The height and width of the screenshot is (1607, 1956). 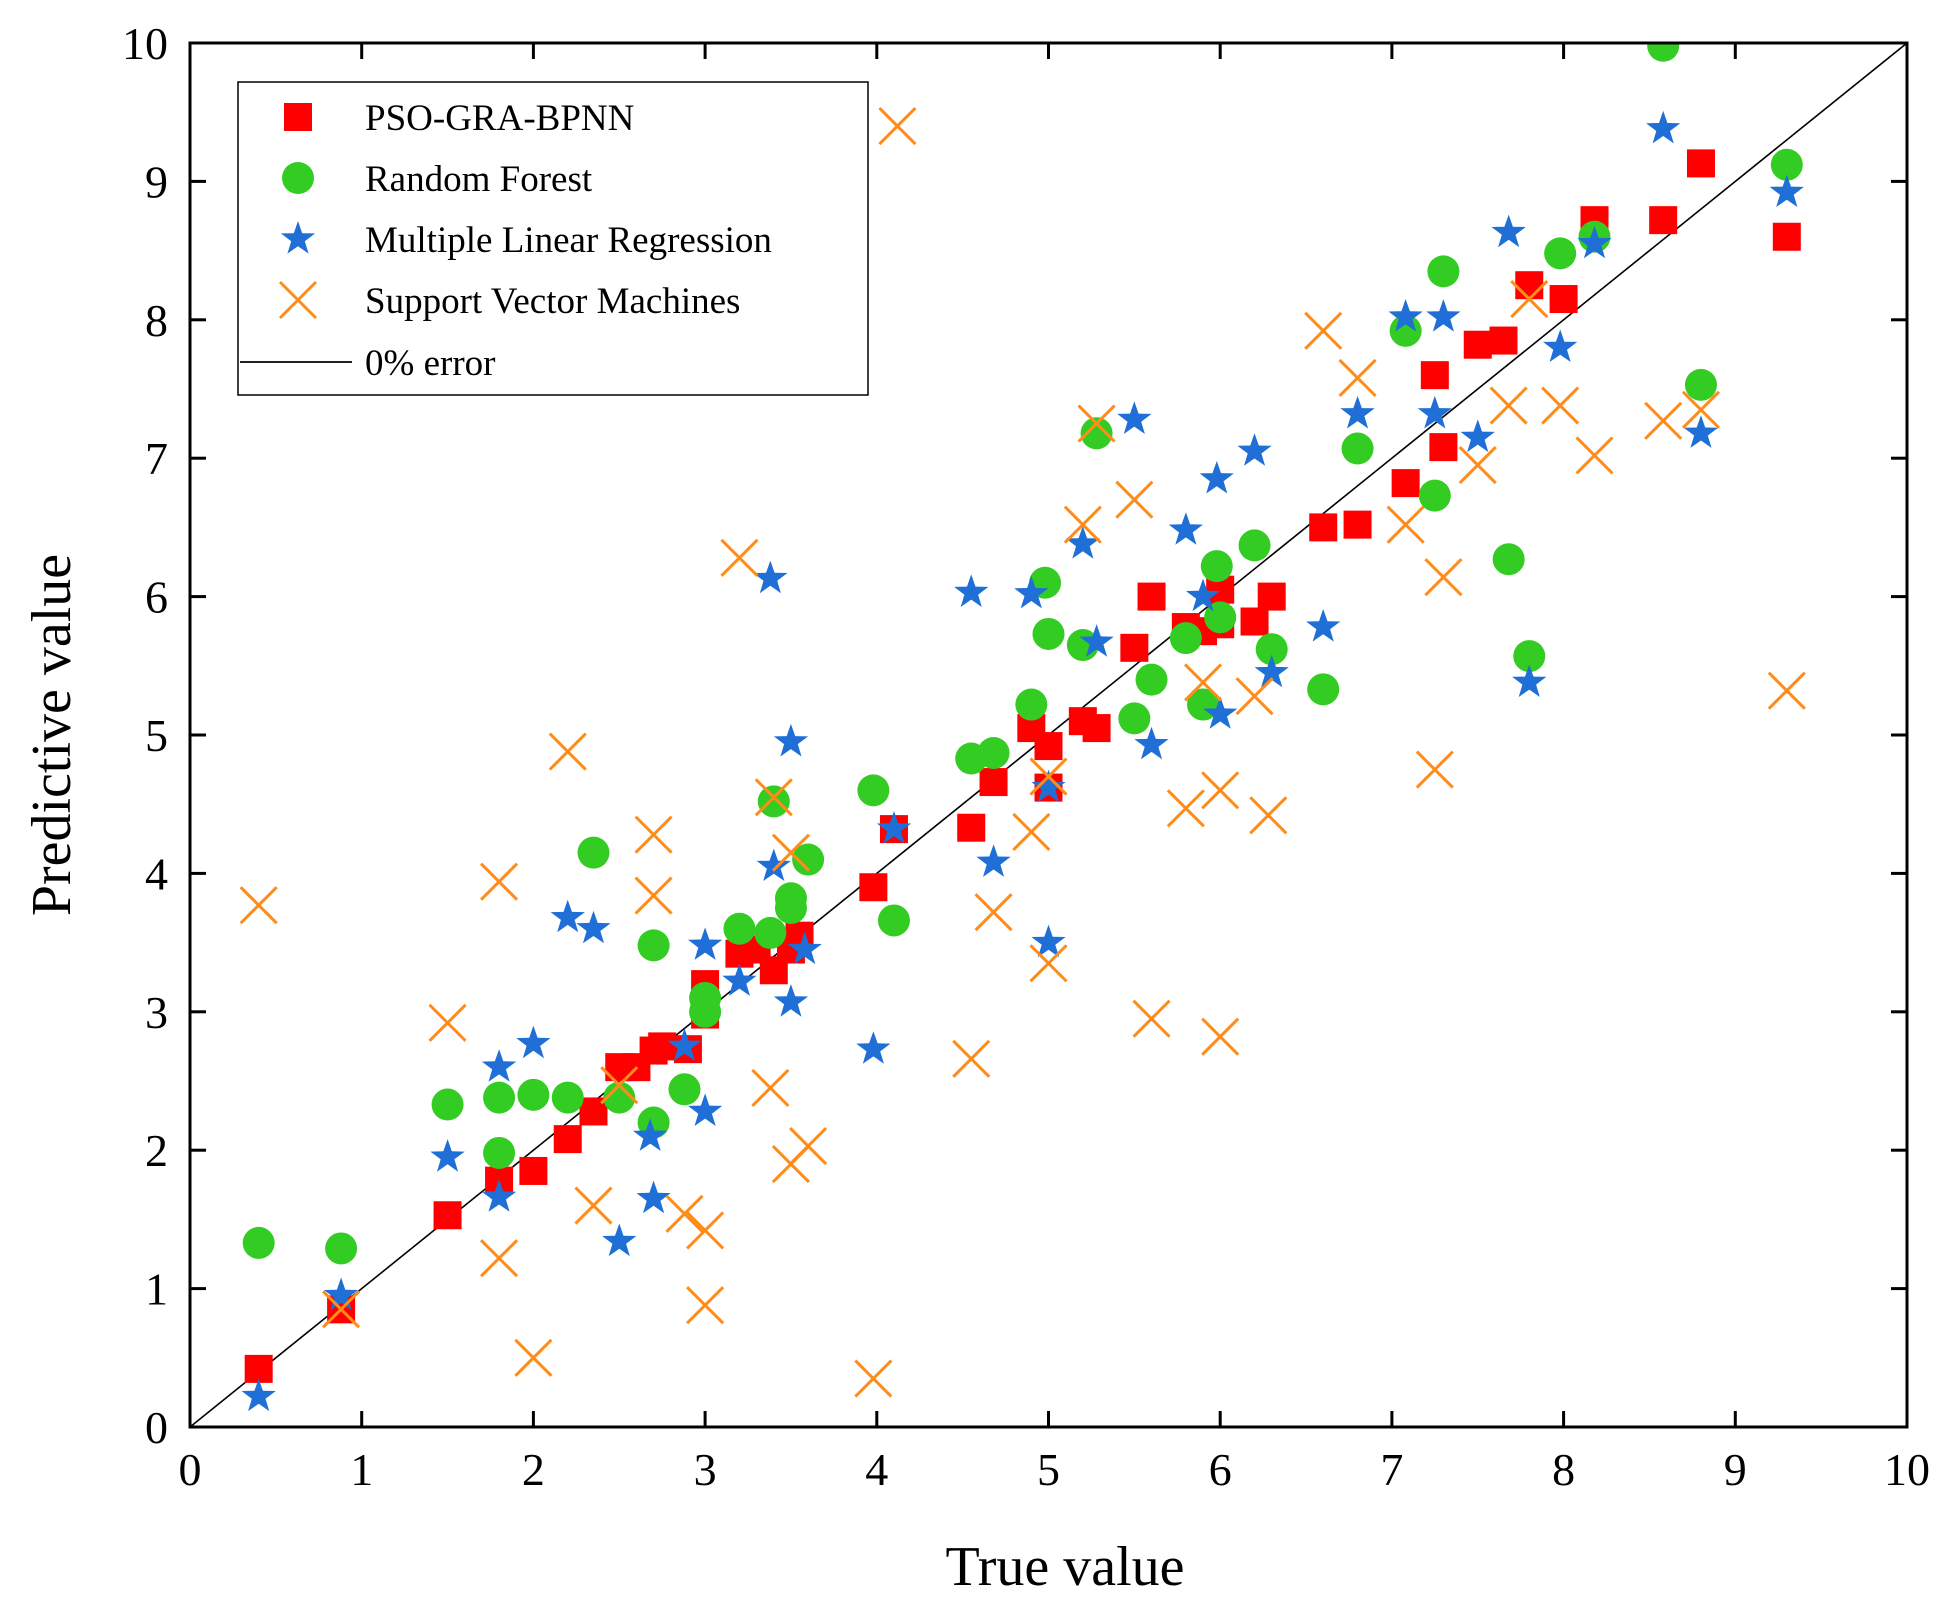 What do you see at coordinates (533, 1469) in the screenshot?
I see `x-tick-label: 2` at bounding box center [533, 1469].